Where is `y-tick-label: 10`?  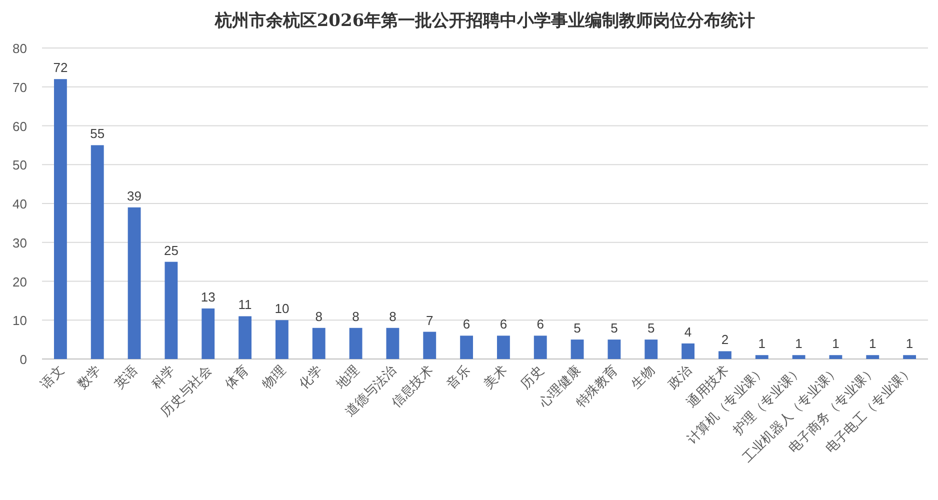
y-tick-label: 10 is located at coordinates (19, 320).